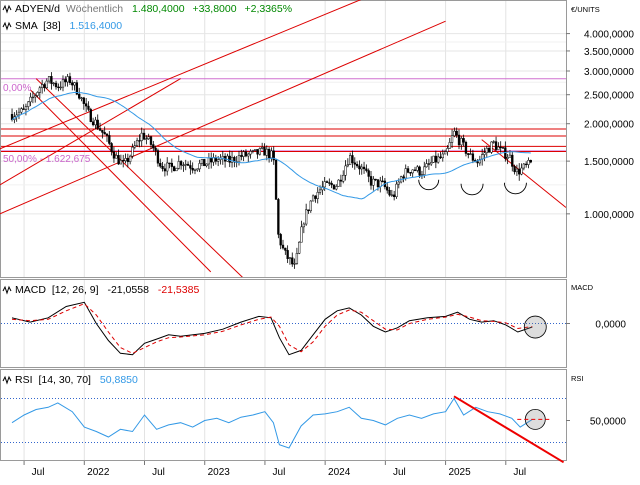  Describe the element at coordinates (30, 290) in the screenshot. I see `macd-label: MACD` at that location.